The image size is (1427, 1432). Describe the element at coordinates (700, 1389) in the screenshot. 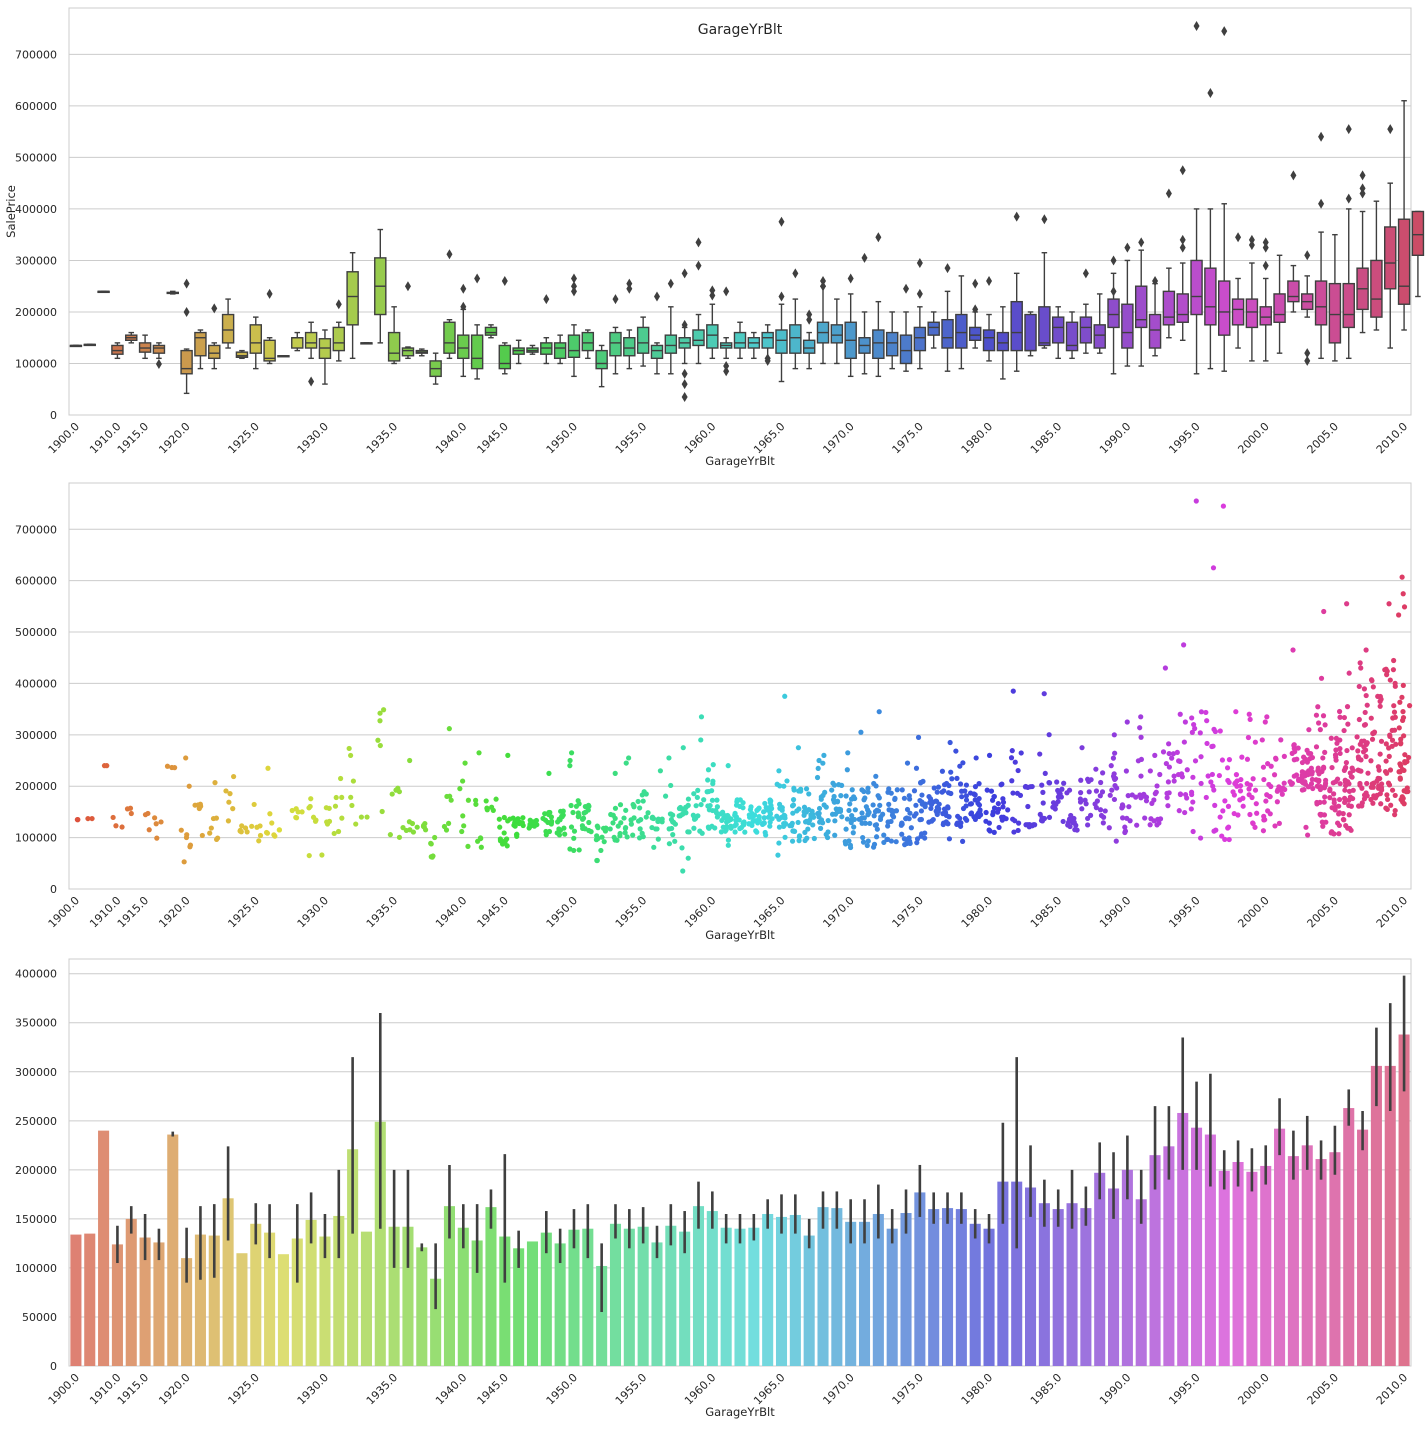

I see `x-tick-label: 1960.0` at that location.